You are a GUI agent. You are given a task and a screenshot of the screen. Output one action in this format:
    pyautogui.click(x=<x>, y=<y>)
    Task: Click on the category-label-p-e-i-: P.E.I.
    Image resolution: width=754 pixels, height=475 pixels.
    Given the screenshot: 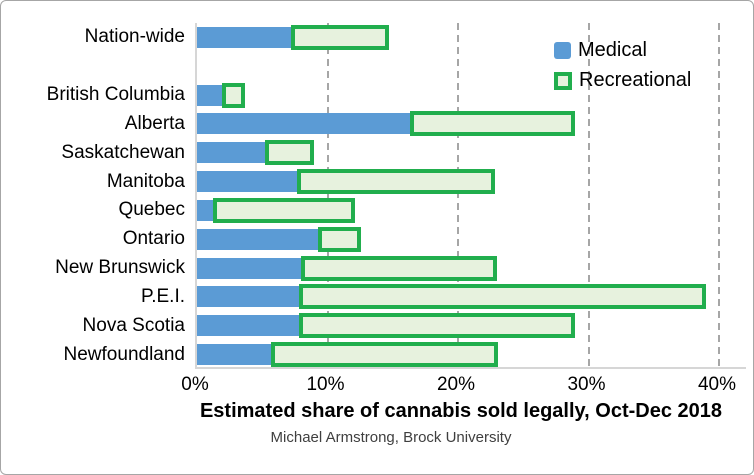 What is the action you would take?
    pyautogui.click(x=162, y=296)
    